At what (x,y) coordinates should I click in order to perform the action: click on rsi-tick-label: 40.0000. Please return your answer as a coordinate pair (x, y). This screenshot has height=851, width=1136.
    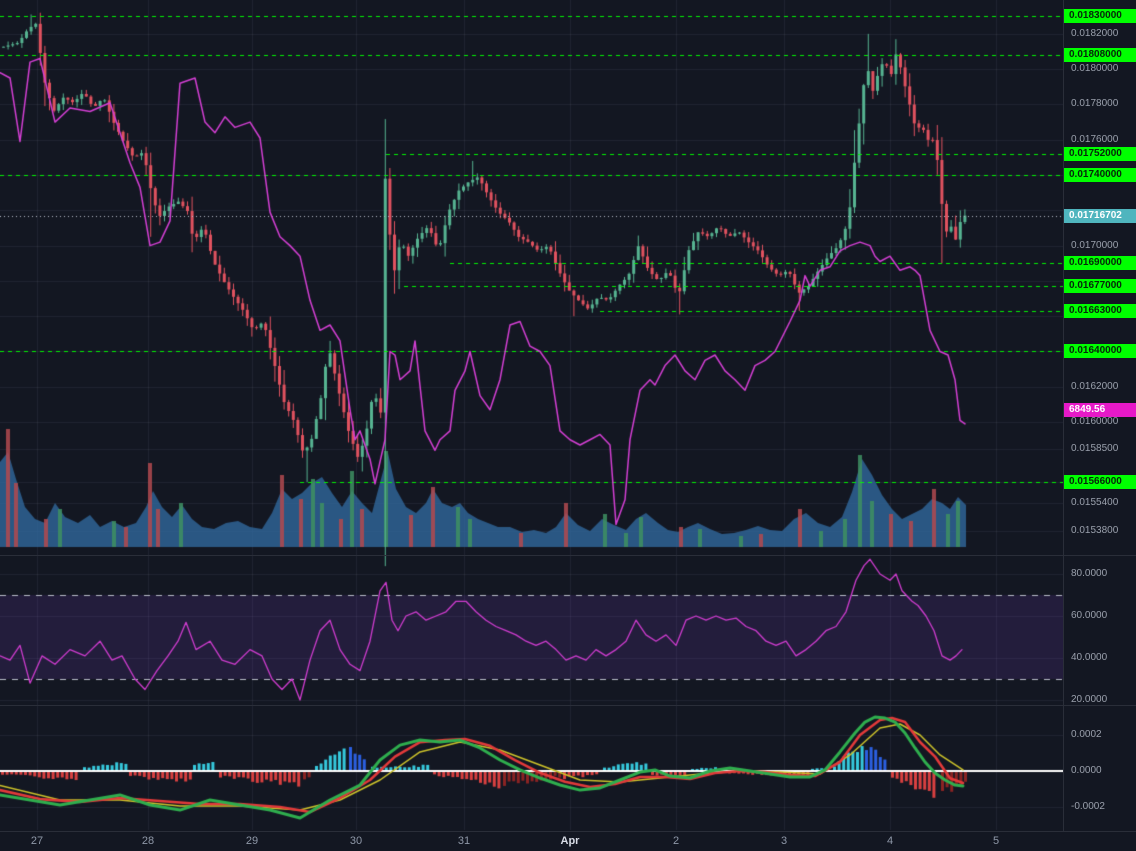
    Looking at the image, I should click on (1089, 657).